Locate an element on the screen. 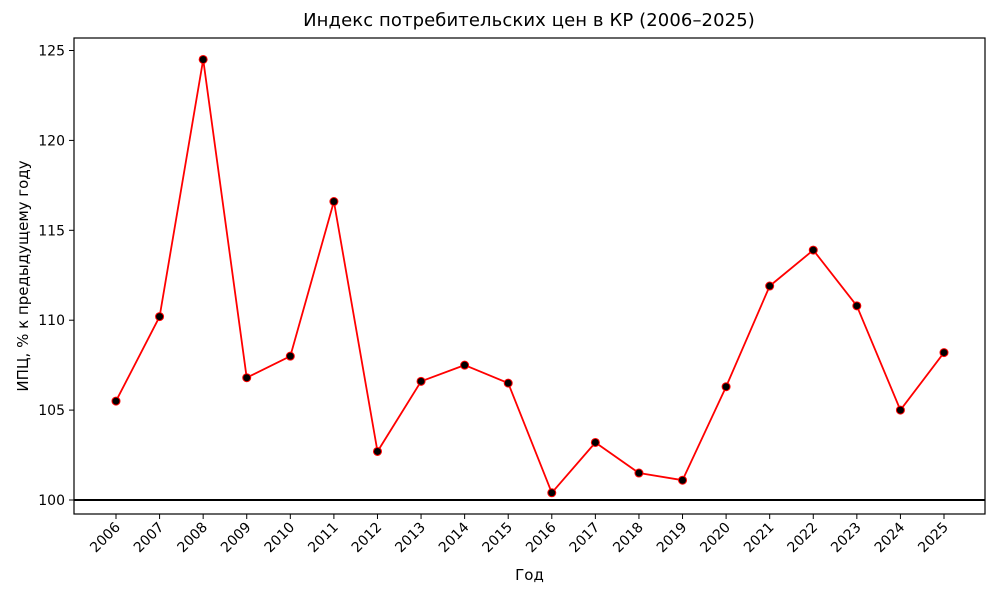 This screenshot has height=600, width=1000. data-point-2025 is located at coordinates (944, 353).